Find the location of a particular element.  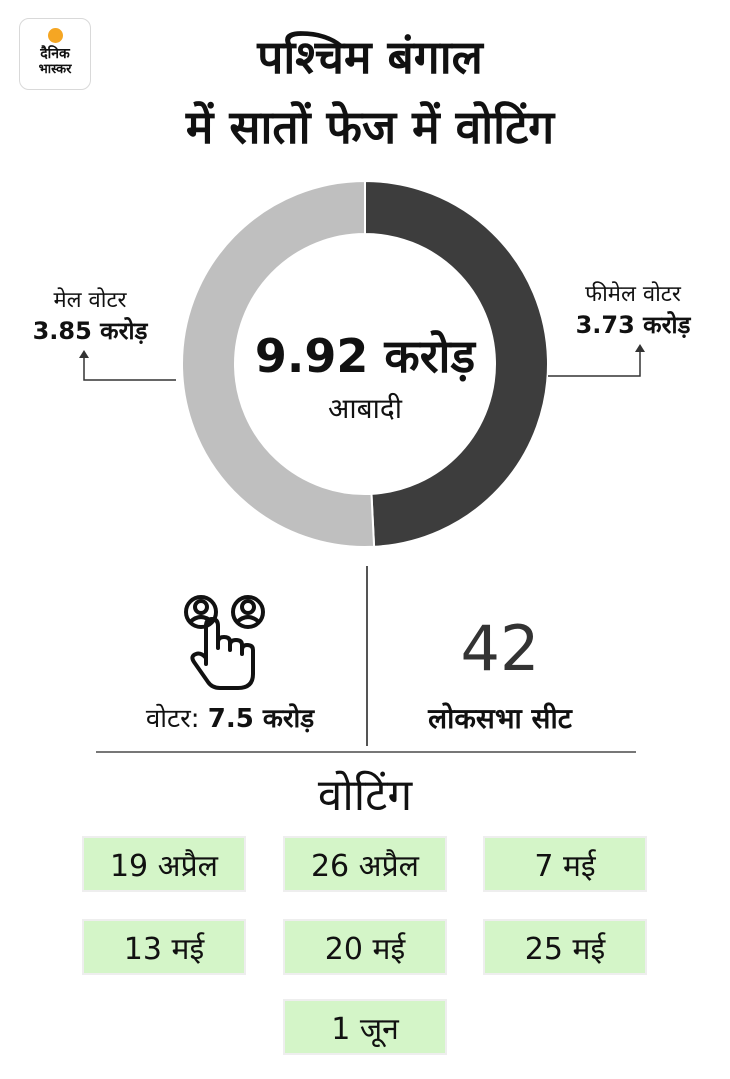

population-value: 9.92 करोड़ is located at coordinates (365, 356).